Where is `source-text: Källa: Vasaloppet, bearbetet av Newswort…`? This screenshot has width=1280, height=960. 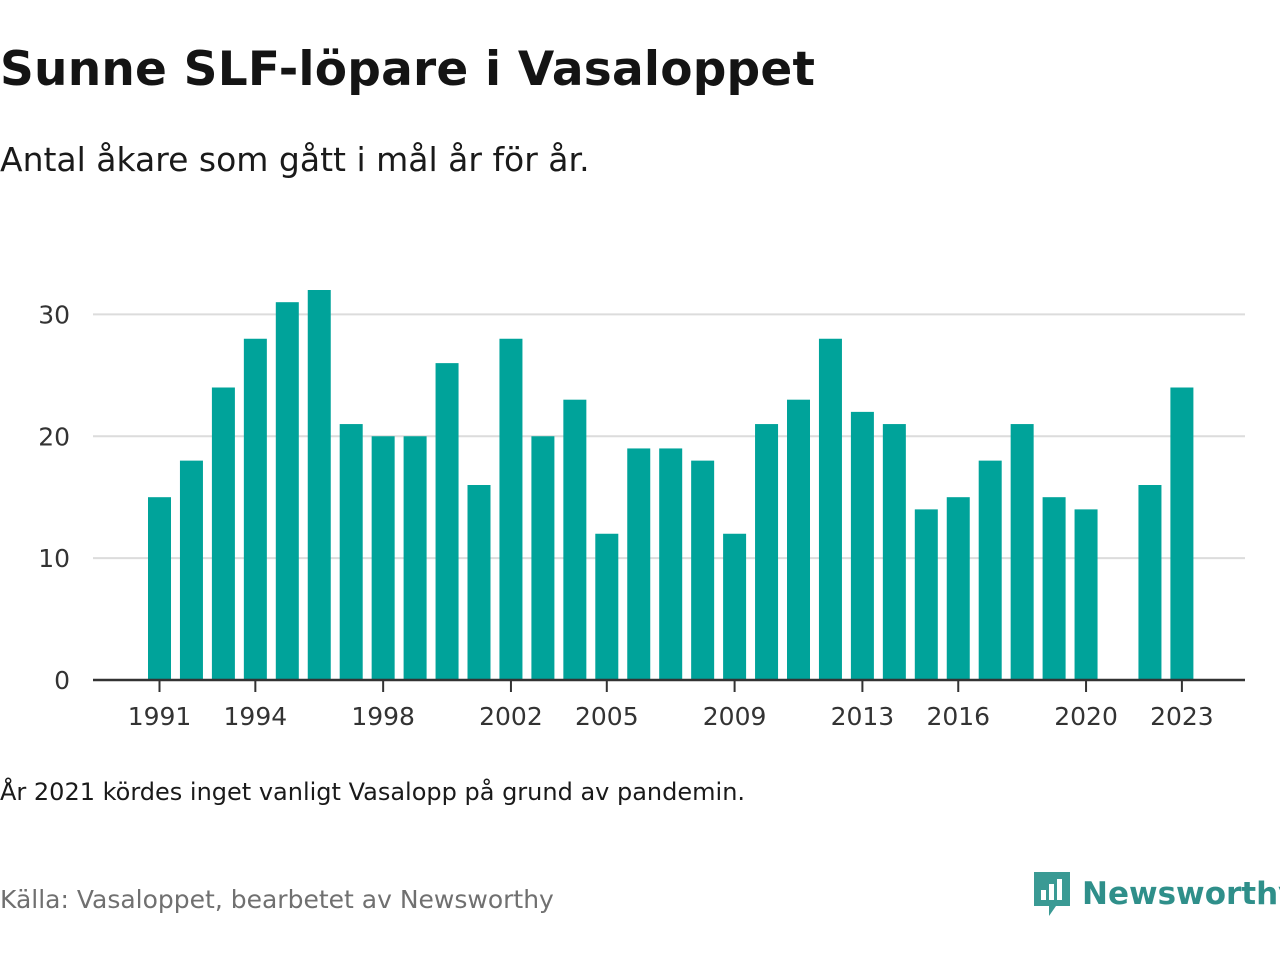
source-text: Källa: Vasaloppet, bearbetet av Newswort… is located at coordinates (277, 899).